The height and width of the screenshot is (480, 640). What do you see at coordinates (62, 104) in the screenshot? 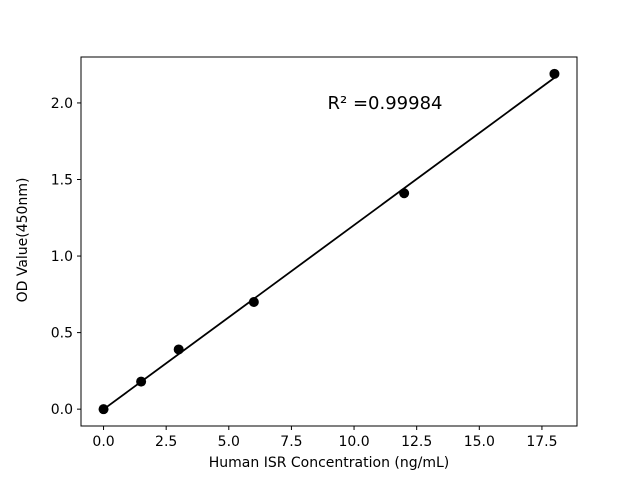
I see `y-tick-label: 2.0` at bounding box center [62, 104].